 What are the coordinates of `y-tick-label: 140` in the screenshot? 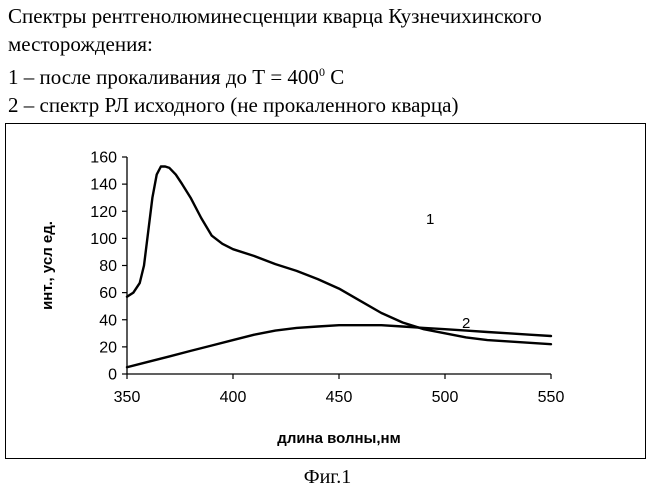 It's located at (103, 185).